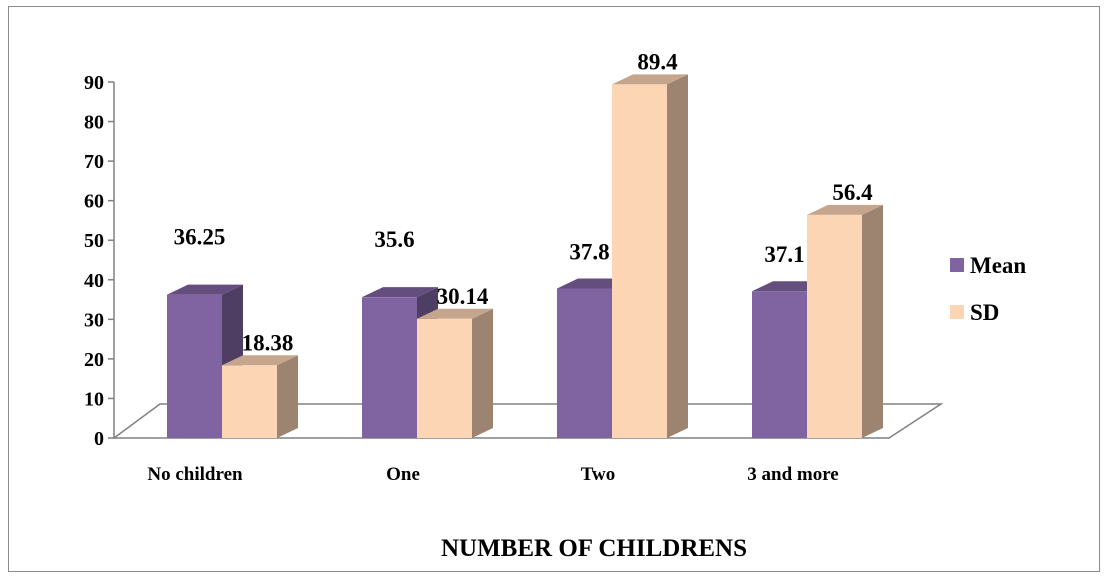 The width and height of the screenshot is (1109, 577). I want to click on x-axis-title: NUMBER OF CHILDRENS, so click(594, 548).